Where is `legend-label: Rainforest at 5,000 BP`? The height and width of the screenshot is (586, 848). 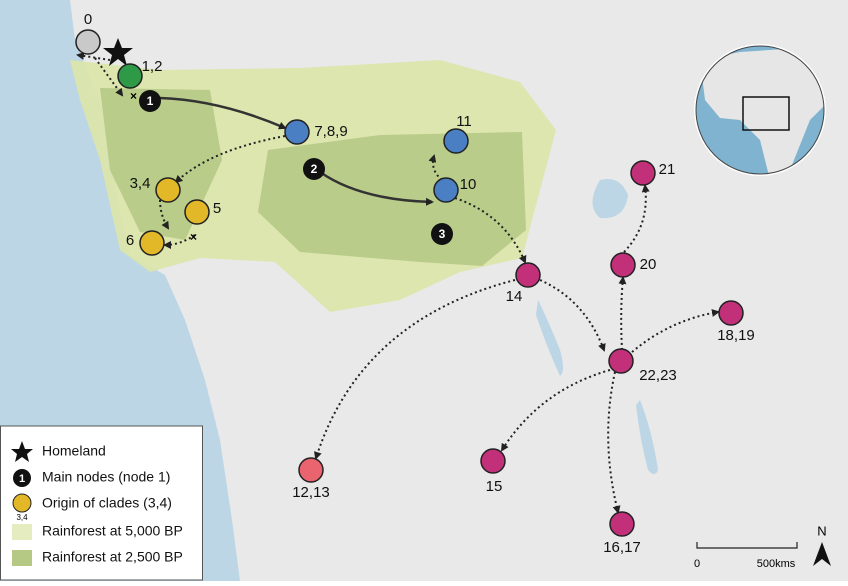
legend-label: Rainforest at 5,000 BP is located at coordinates (112, 531).